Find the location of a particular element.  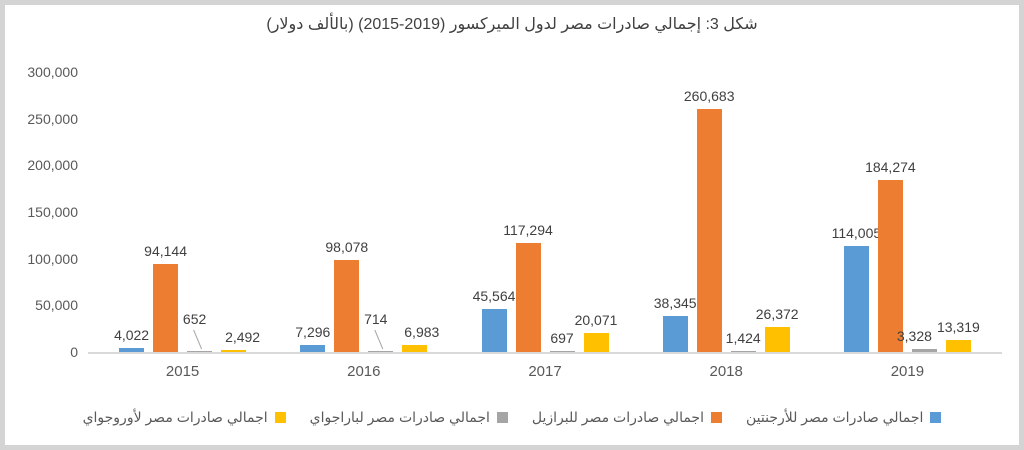

bar-value-label: 4,022 is located at coordinates (132, 335).